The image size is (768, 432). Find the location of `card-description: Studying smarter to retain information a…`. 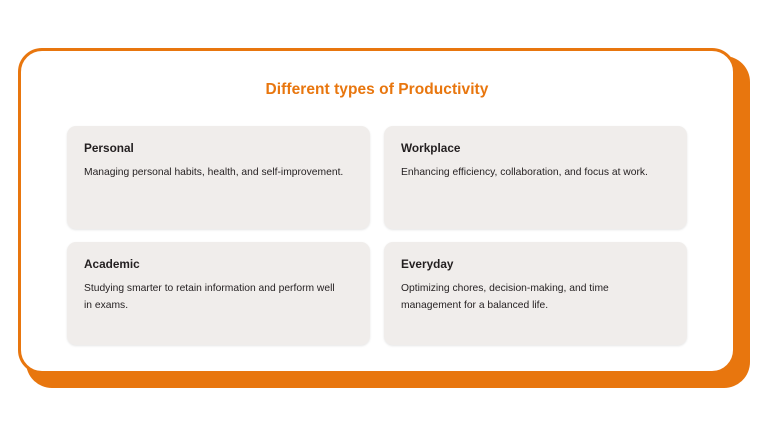

card-description: Studying smarter to retain information a… is located at coordinates (209, 296).